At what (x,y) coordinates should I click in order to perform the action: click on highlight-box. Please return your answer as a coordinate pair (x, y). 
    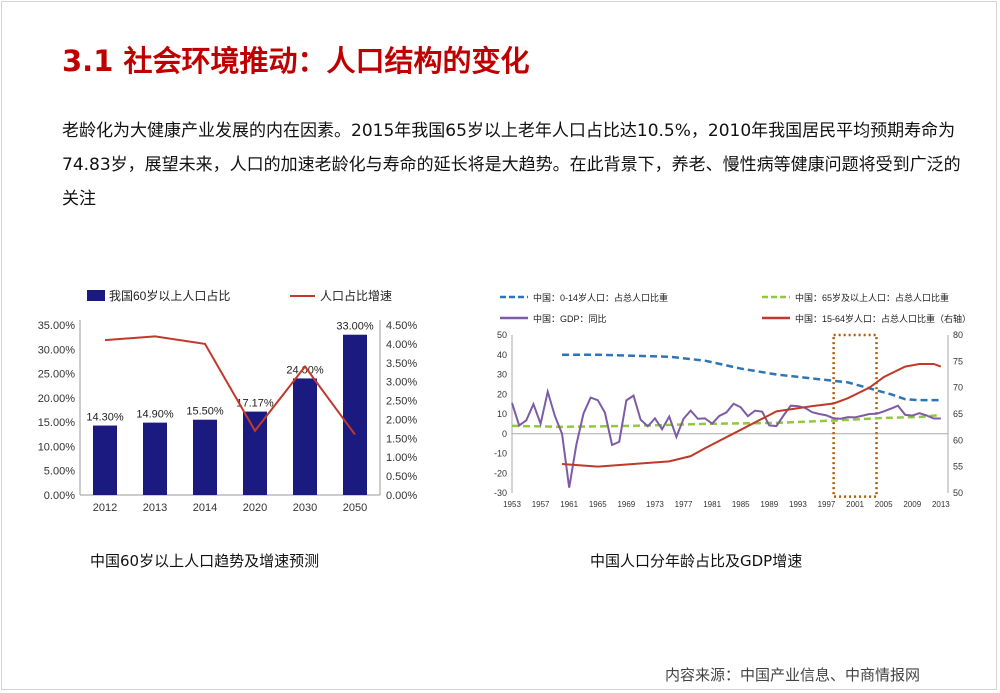
    Looking at the image, I should click on (855, 415).